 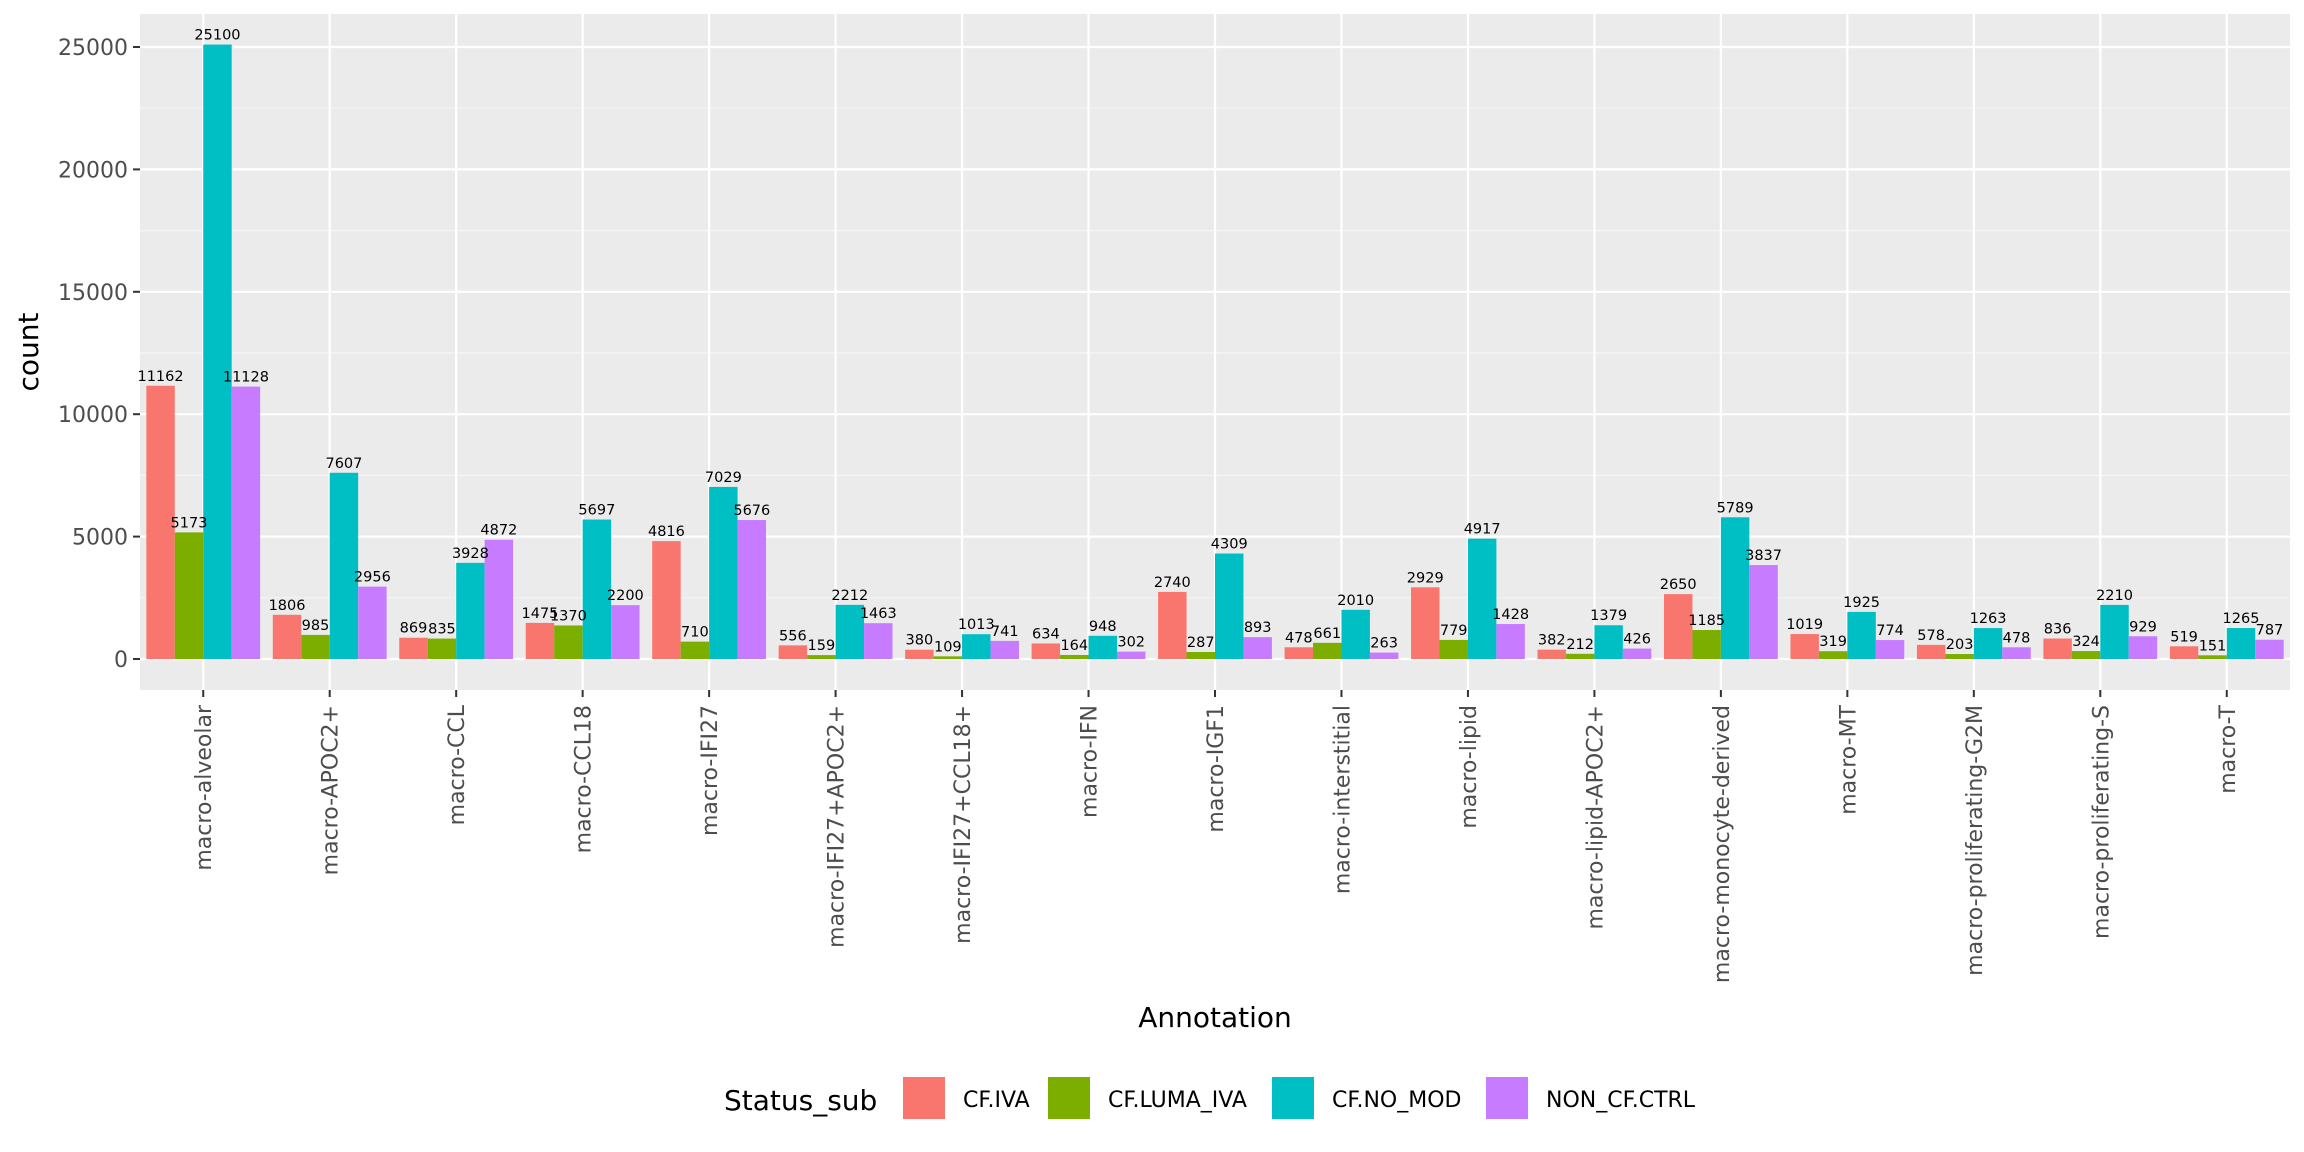 I want to click on value-label: 5789, so click(x=1735, y=508).